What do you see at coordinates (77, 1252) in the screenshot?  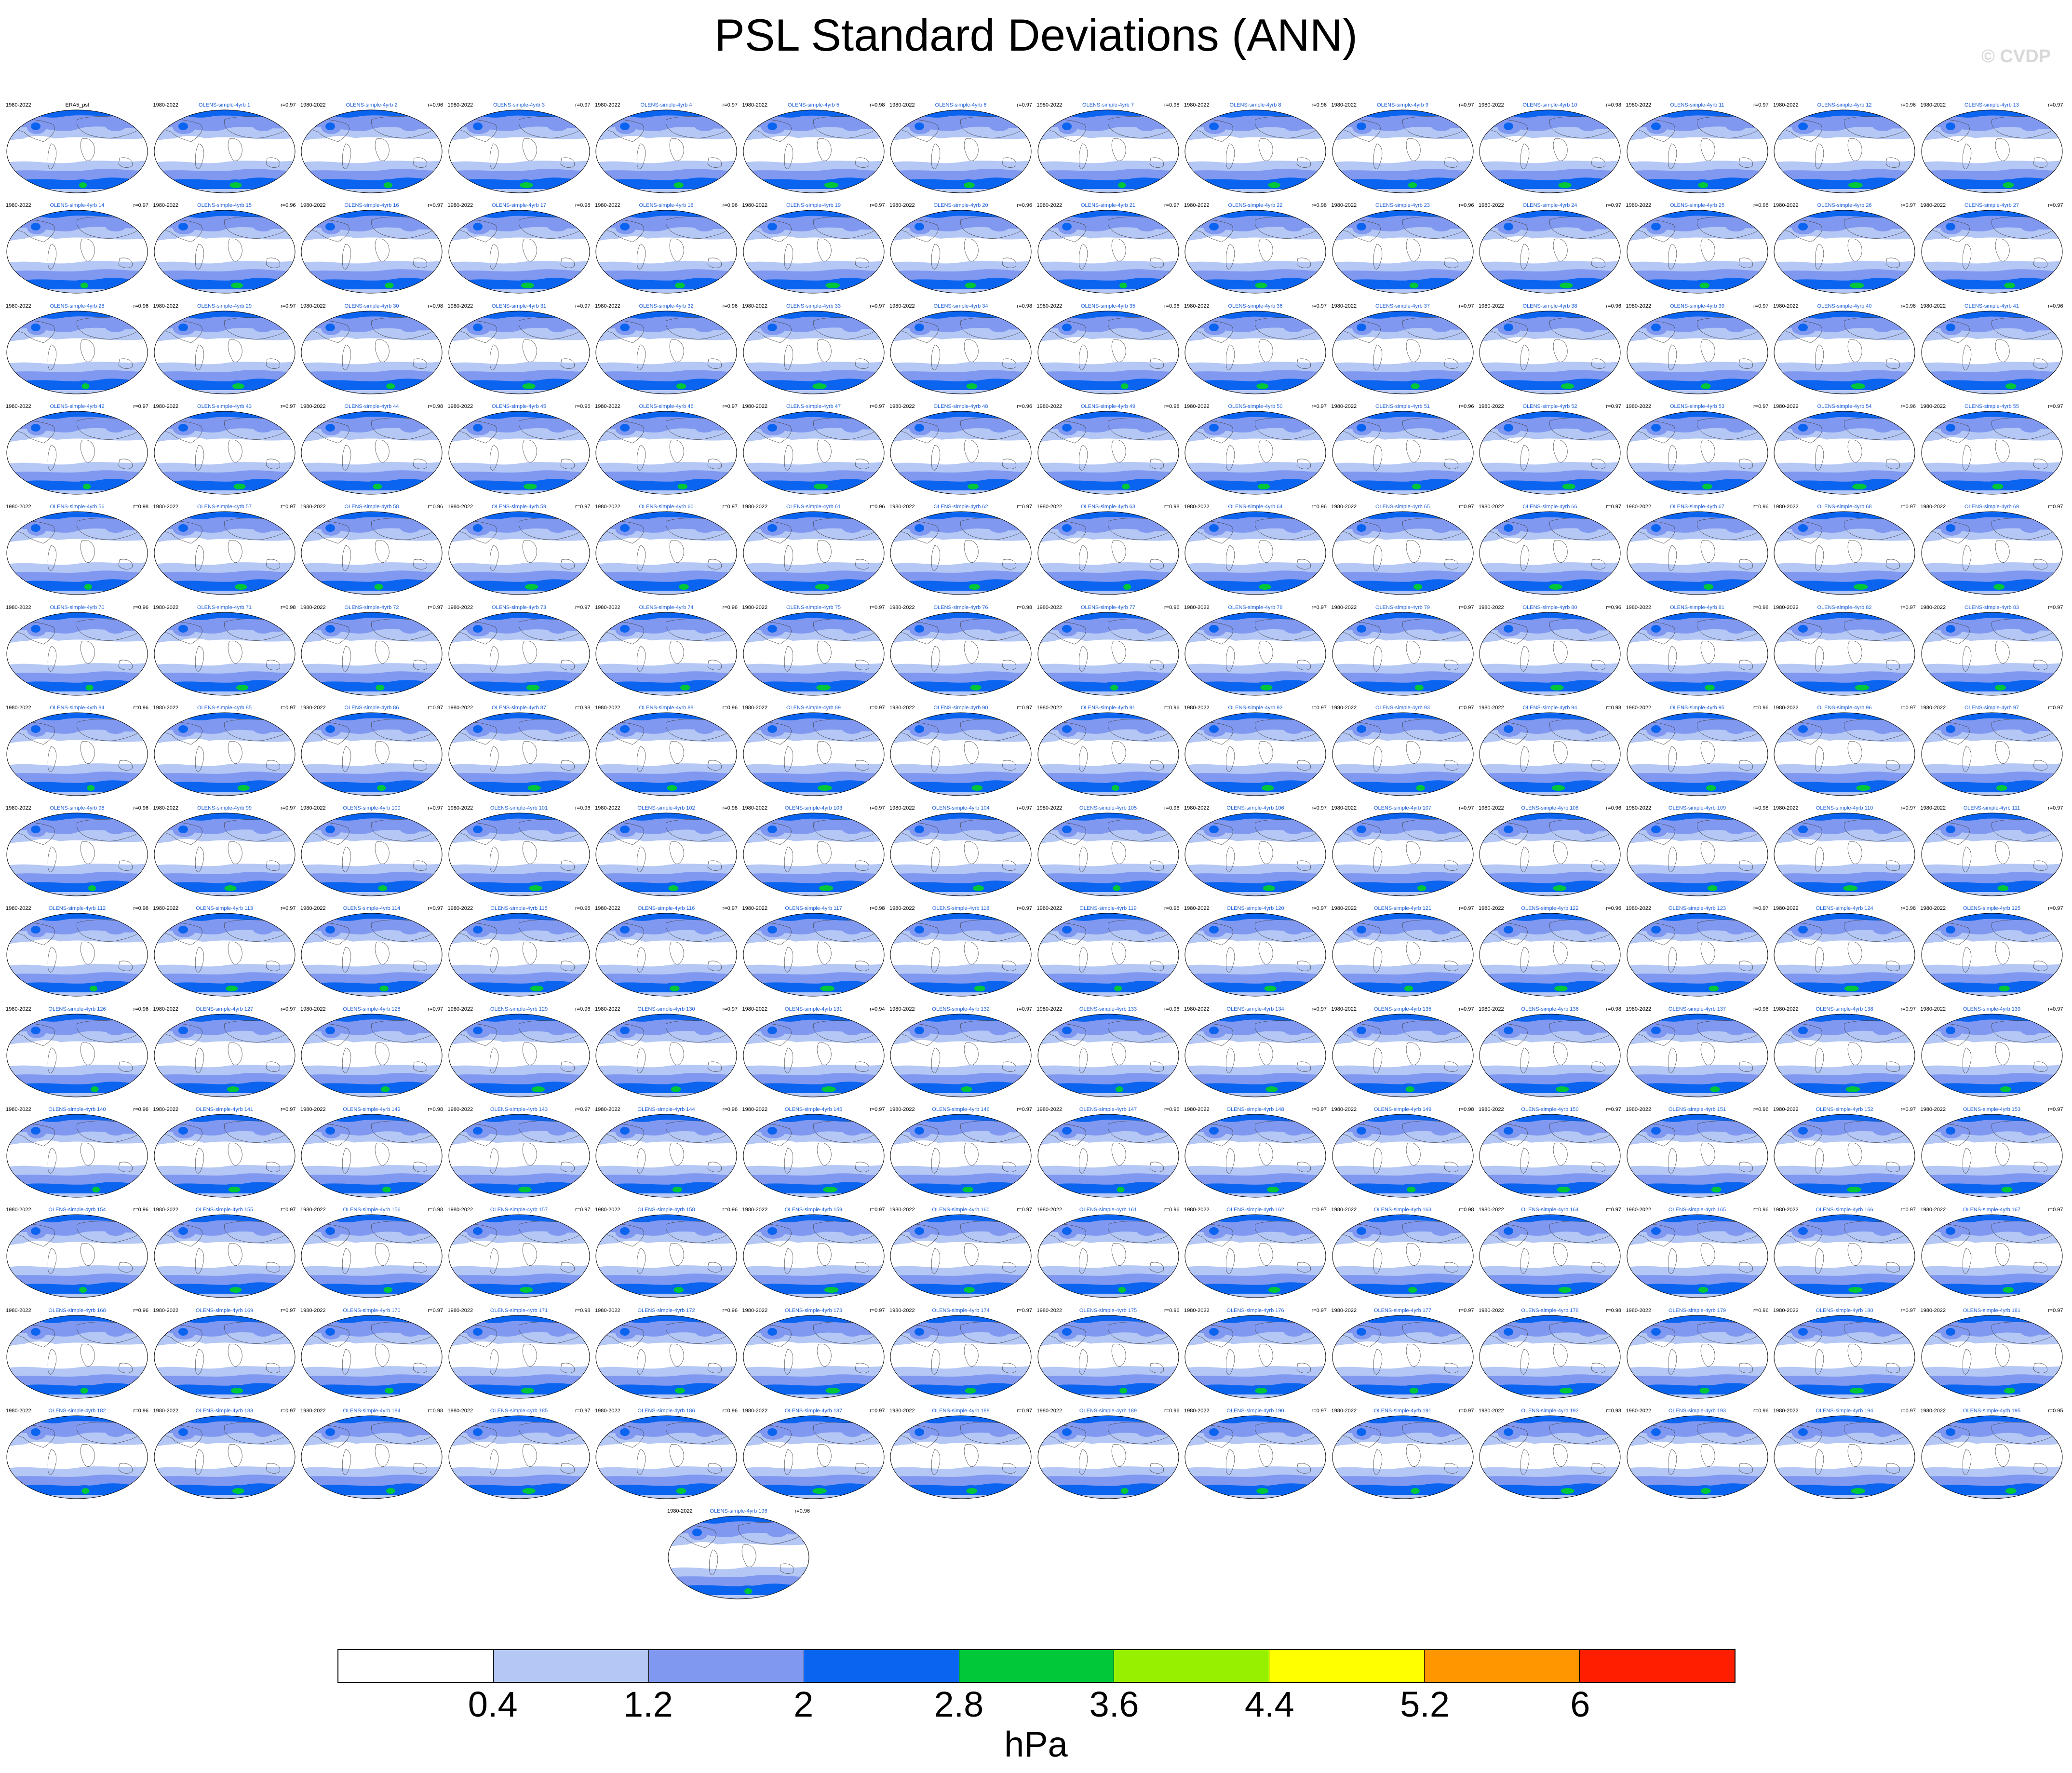 I see `member-panel: 1980-2022 OLENS-simple-4yrb 154 r=0.96` at bounding box center [77, 1252].